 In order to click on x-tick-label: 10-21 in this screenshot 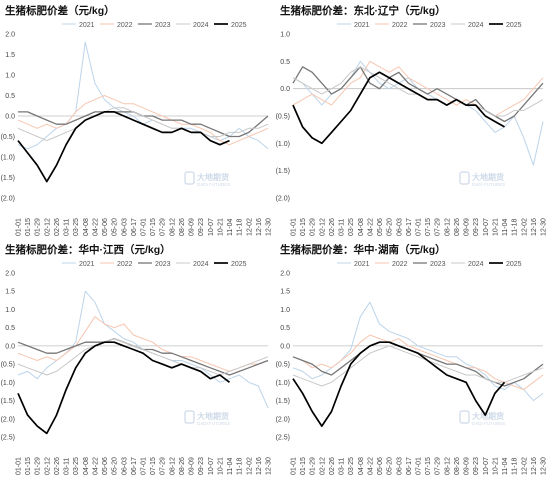, I will do `click(220, 466)`.